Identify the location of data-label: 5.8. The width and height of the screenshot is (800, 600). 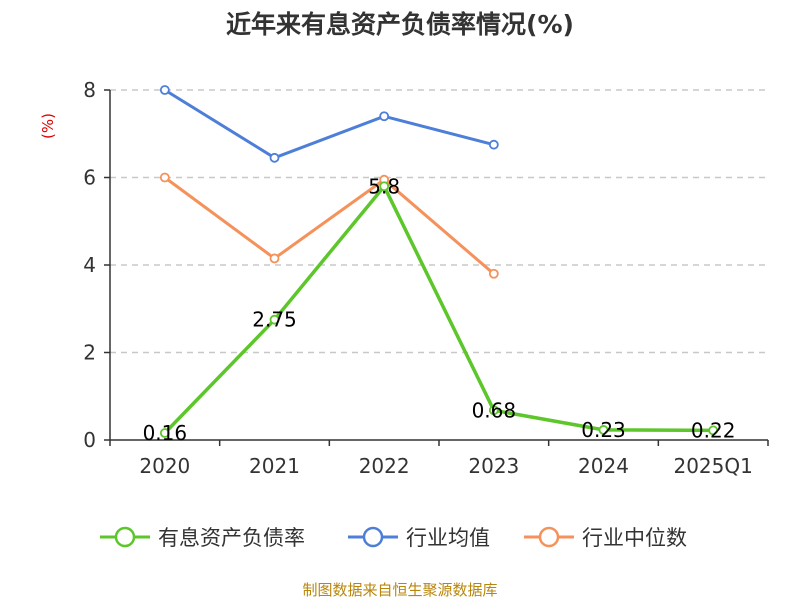
(384, 186).